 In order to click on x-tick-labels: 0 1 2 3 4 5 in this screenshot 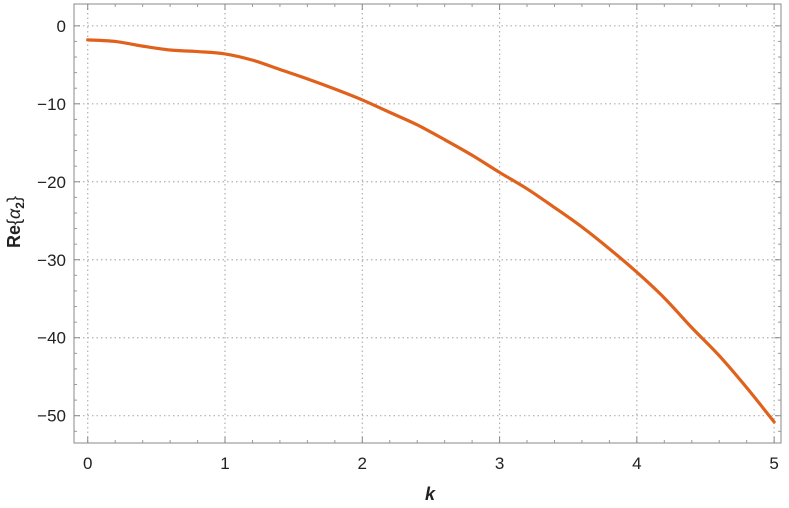, I will do `click(431, 463)`.